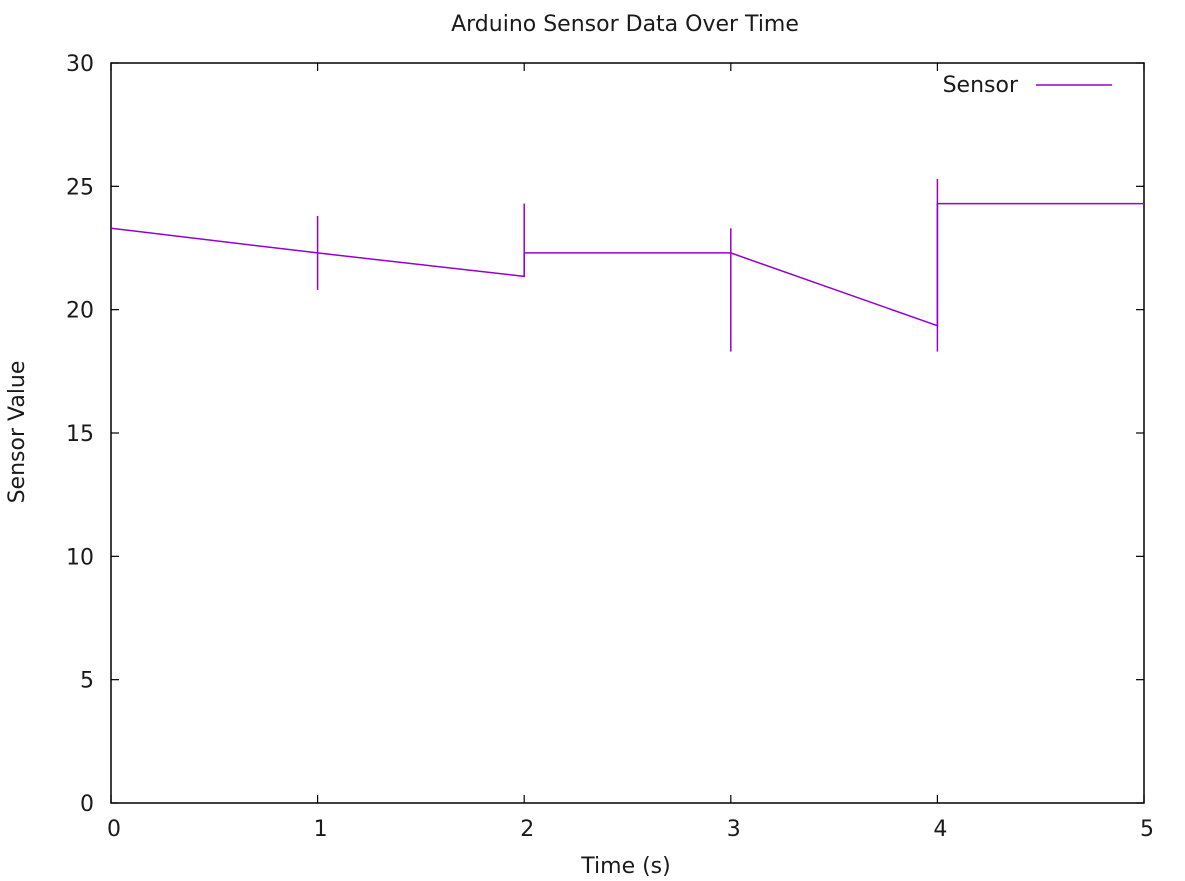 This screenshot has width=1185, height=881. What do you see at coordinates (940, 829) in the screenshot?
I see `x-tick-label: 4` at bounding box center [940, 829].